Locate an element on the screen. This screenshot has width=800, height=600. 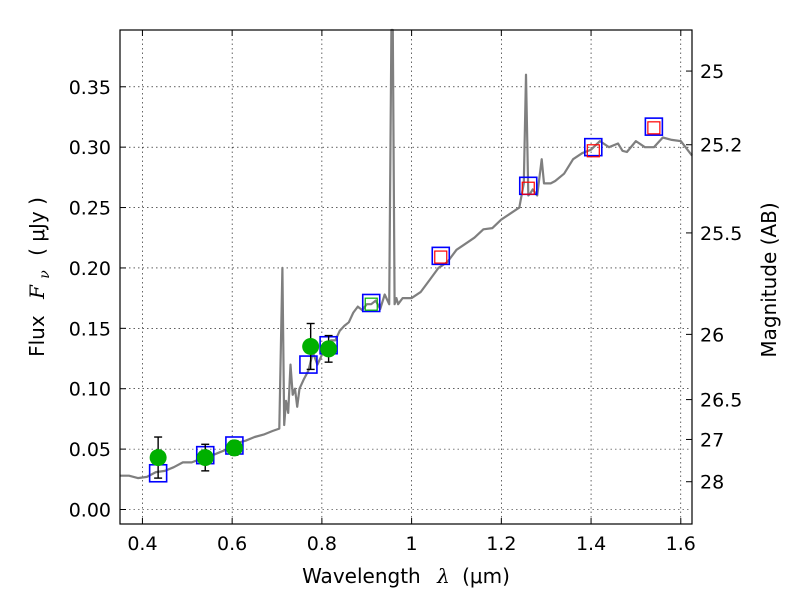
y-tick-label: 0.00 is located at coordinates (90, 511).